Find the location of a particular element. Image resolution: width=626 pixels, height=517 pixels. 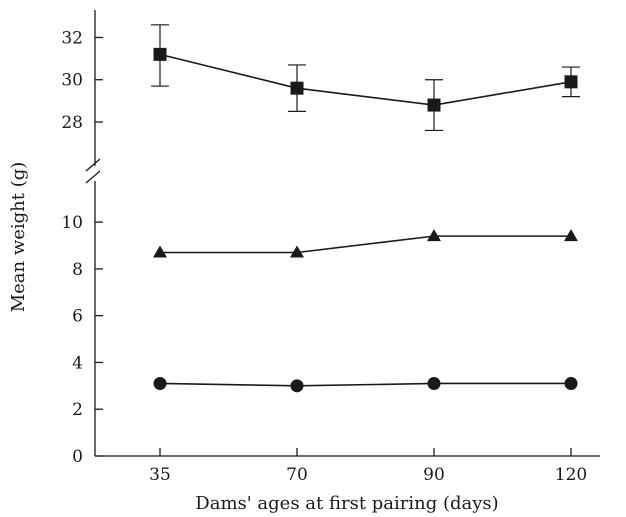

y-axis-break-mark is located at coordinates (93, 171).